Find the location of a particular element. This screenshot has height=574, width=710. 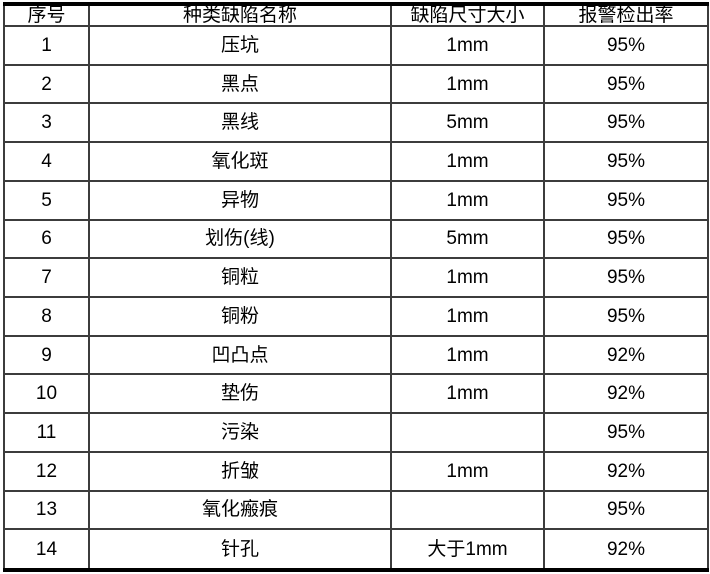

cell-name: 压坑 is located at coordinates (240, 45).